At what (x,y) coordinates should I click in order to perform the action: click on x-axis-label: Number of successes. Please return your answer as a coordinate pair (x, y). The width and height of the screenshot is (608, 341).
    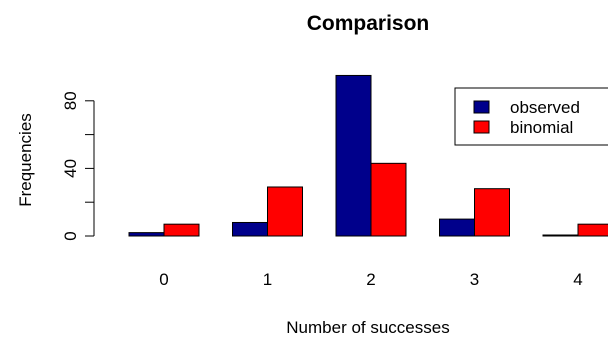
    Looking at the image, I should click on (367, 327).